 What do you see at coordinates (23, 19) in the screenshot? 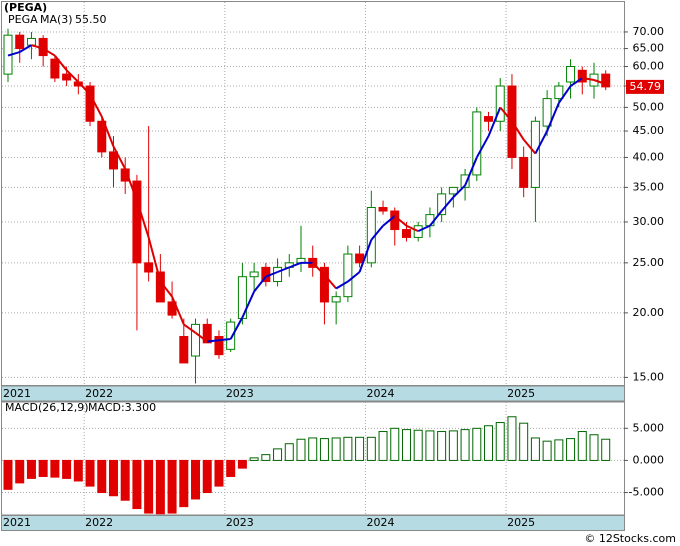
I see `legend-symbol: PEGA` at bounding box center [23, 19].